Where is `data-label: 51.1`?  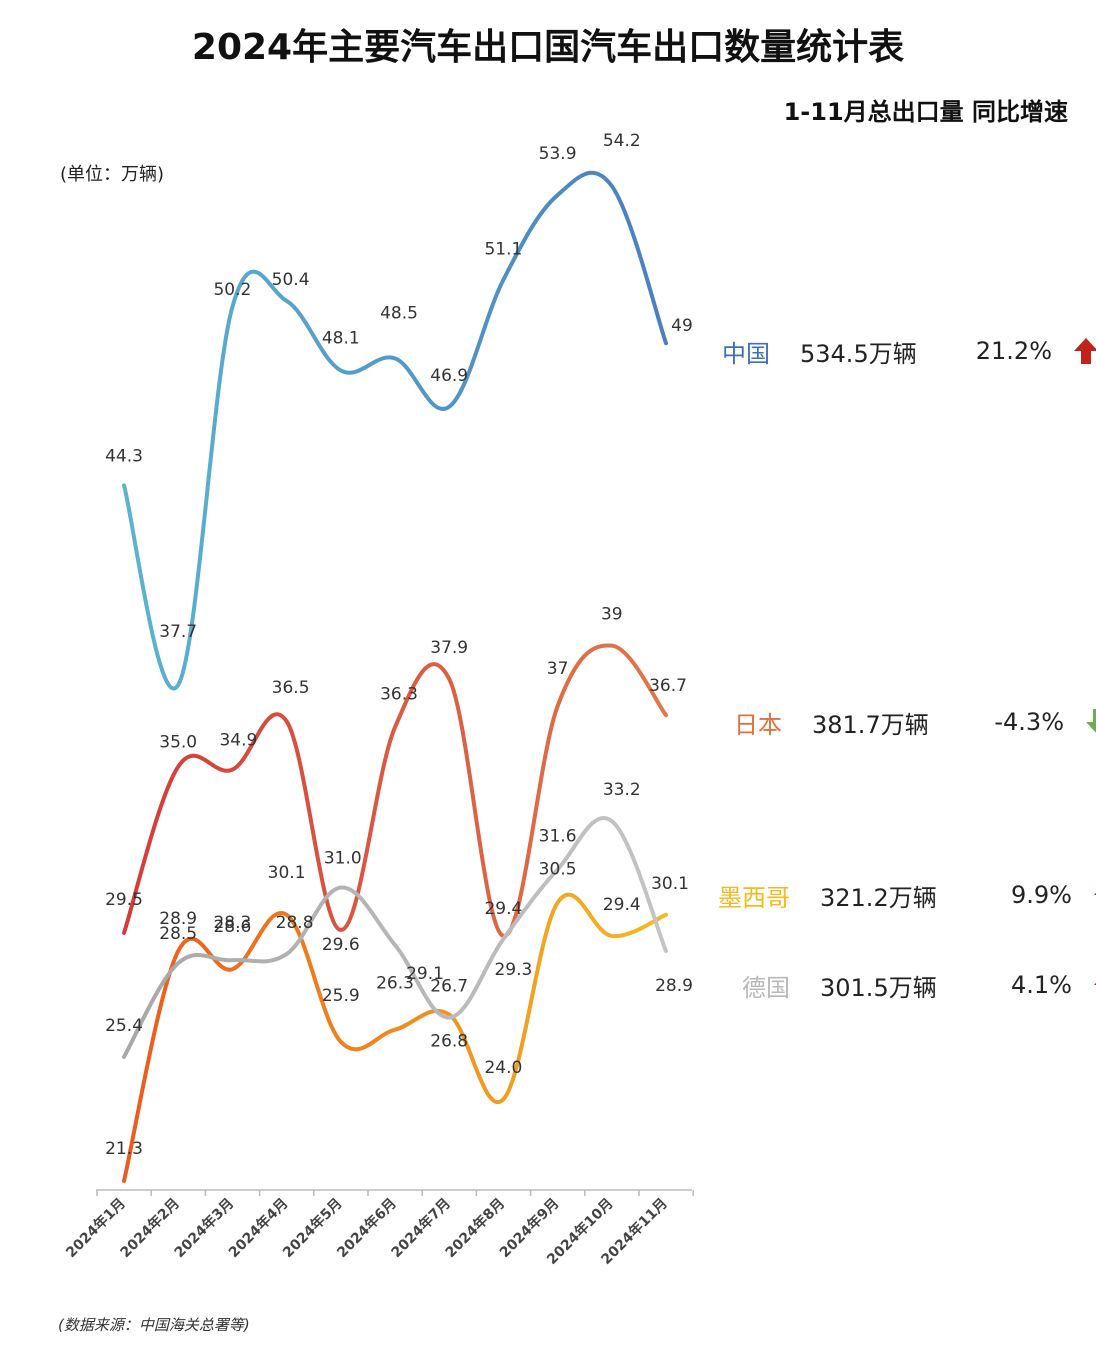
data-label: 51.1 is located at coordinates (503, 250).